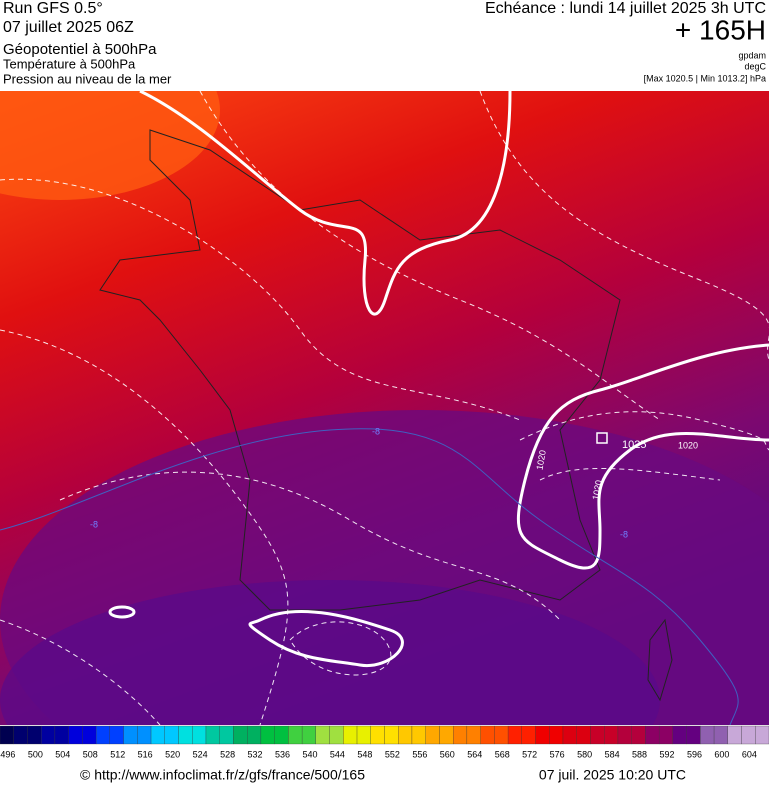  What do you see at coordinates (117, 754) in the screenshot?
I see `colorbar-label: 512` at bounding box center [117, 754].